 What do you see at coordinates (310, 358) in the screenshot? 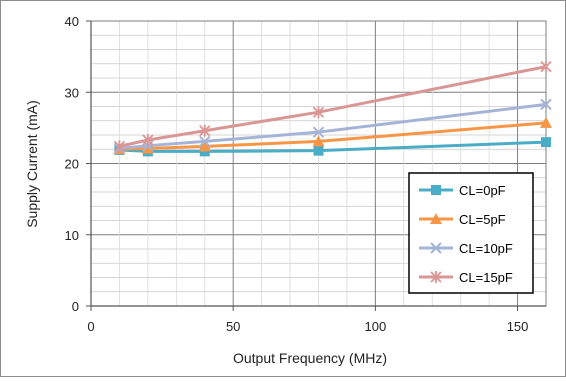
I see `x-axis-label: Output Frequency (MHz)` at bounding box center [310, 358].